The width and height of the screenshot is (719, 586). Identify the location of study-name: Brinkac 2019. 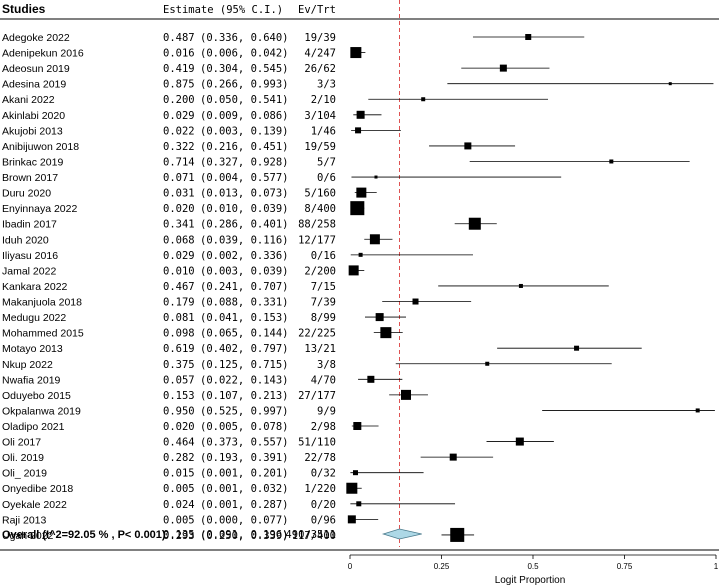
(32, 162).